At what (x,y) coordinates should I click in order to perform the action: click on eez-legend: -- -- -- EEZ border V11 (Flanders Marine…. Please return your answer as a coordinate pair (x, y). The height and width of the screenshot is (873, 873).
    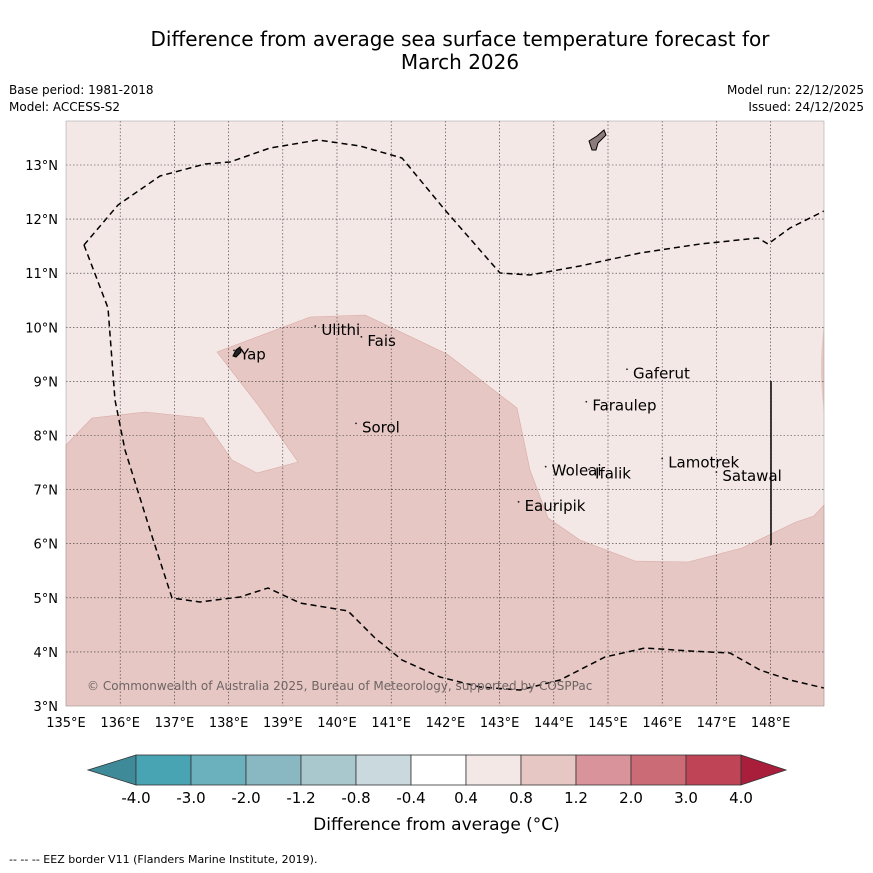
    Looking at the image, I should click on (163, 859).